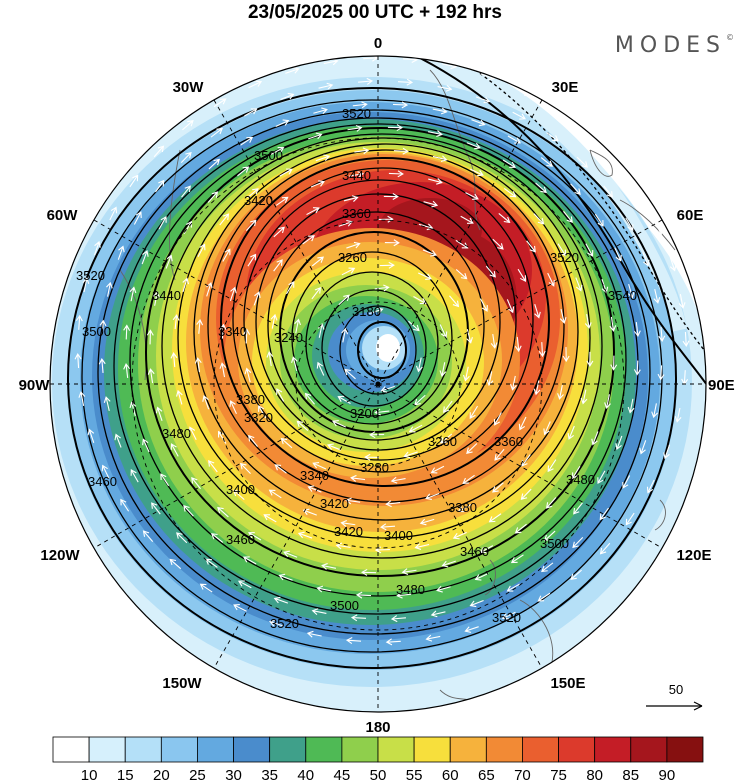 The image size is (750, 782). What do you see at coordinates (258, 417) in the screenshot?
I see `contour-label: 3320` at bounding box center [258, 417].